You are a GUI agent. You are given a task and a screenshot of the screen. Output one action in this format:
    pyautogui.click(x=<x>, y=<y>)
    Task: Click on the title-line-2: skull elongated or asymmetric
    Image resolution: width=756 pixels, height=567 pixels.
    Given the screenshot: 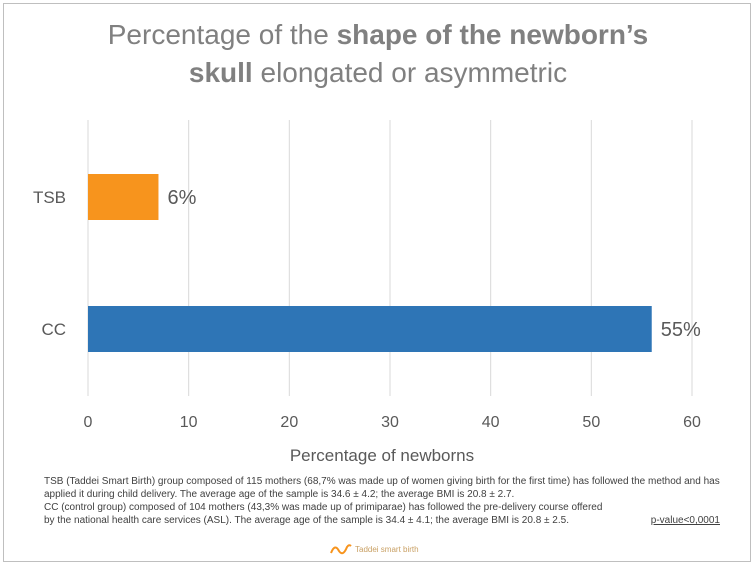 What is the action you would take?
    pyautogui.click(x=378, y=73)
    